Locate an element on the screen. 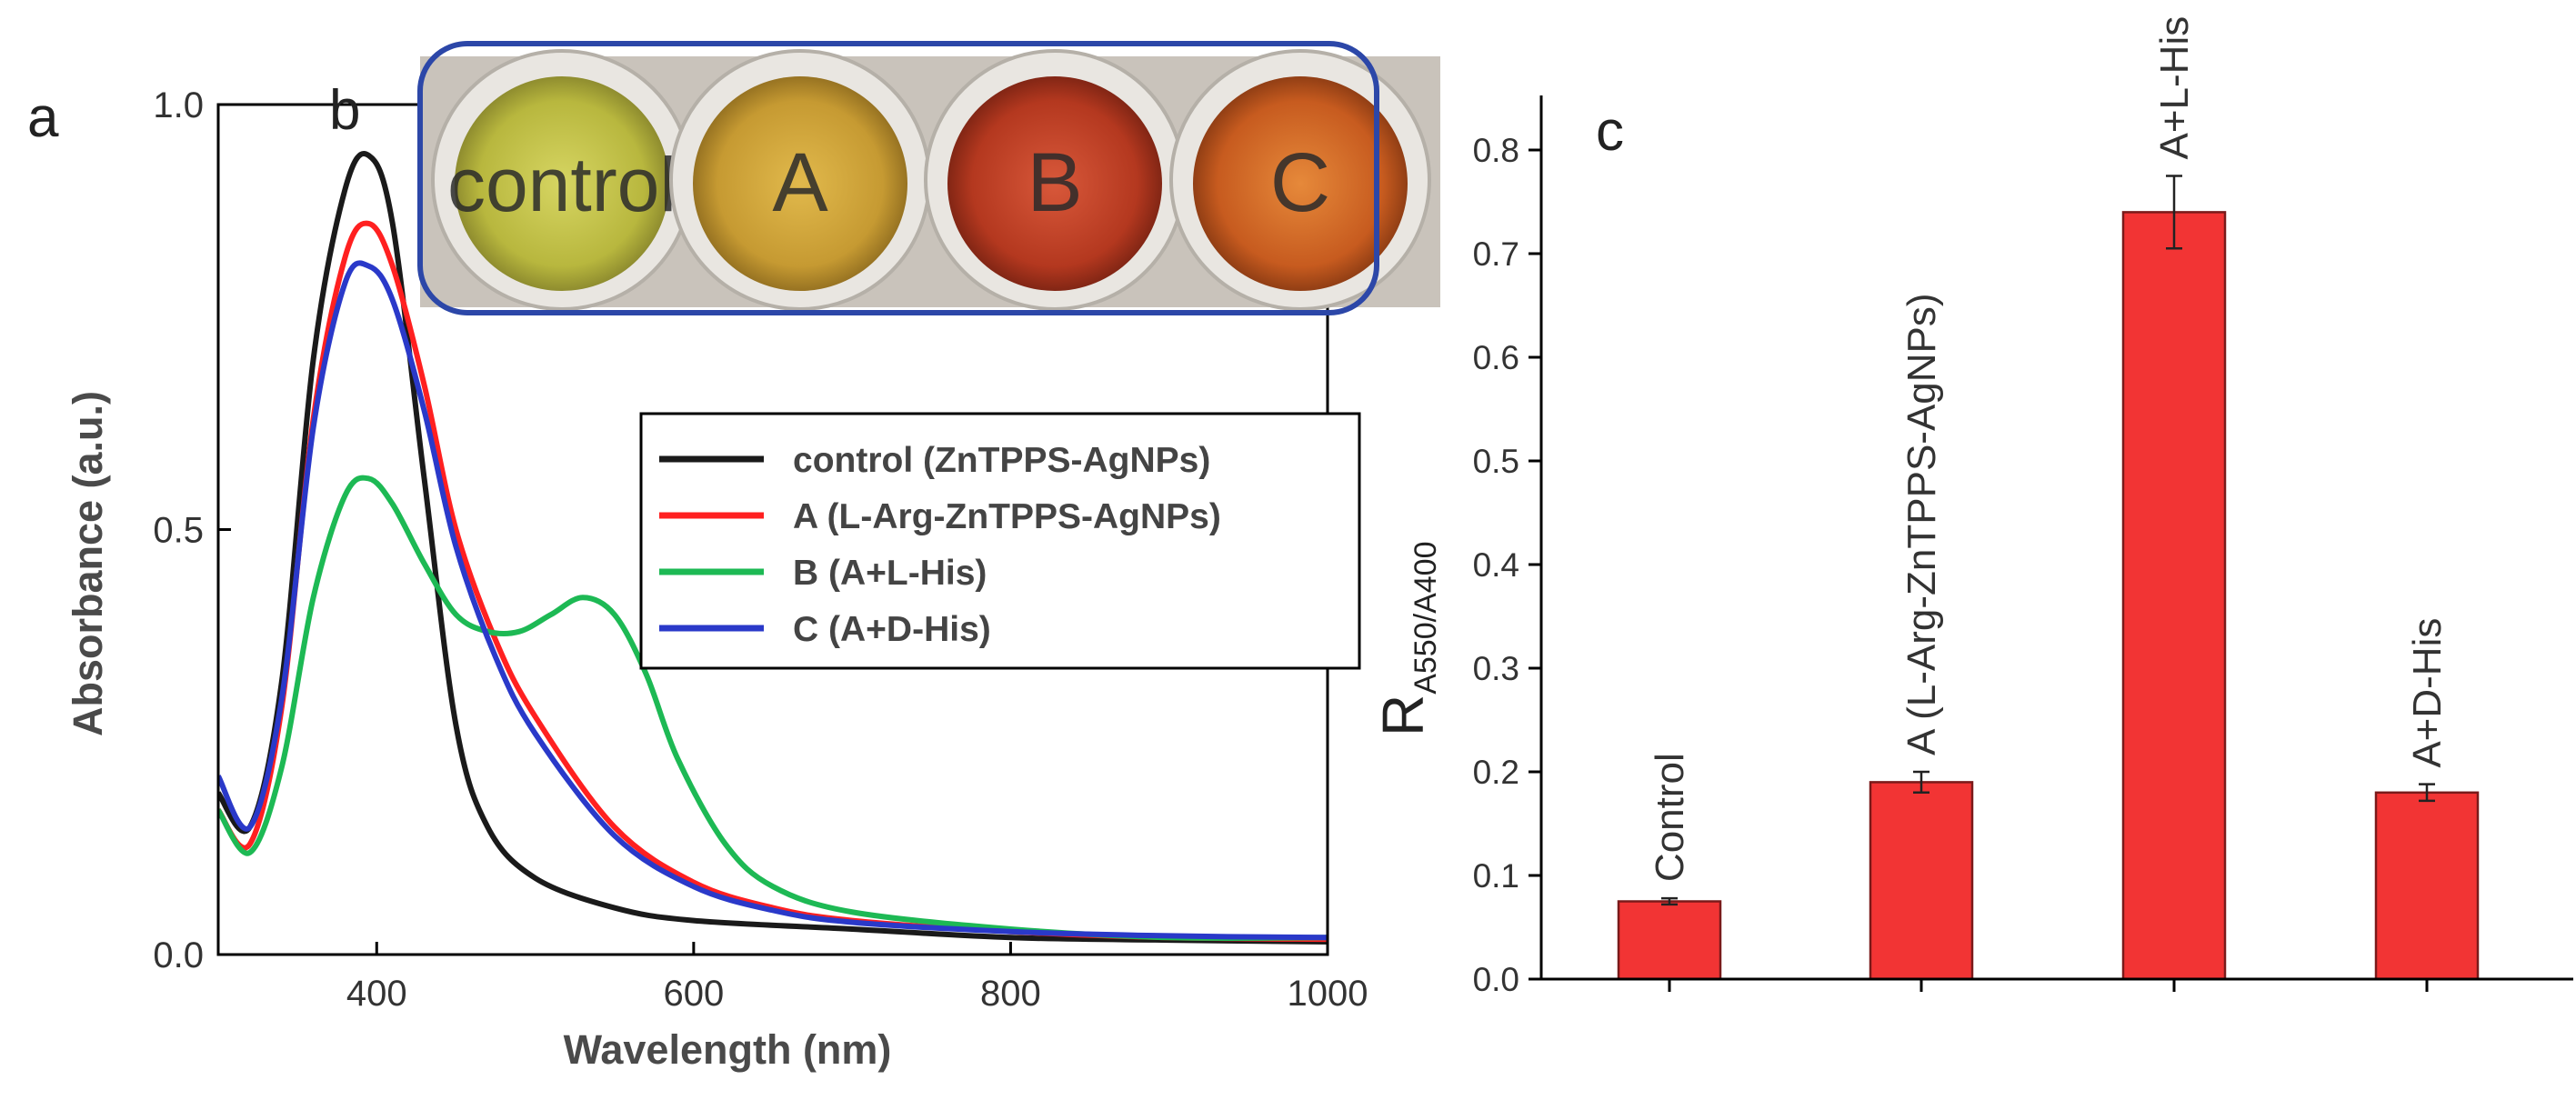  spectrum-y-ticks: 0.0 0.5 1.0 is located at coordinates (192, 530).